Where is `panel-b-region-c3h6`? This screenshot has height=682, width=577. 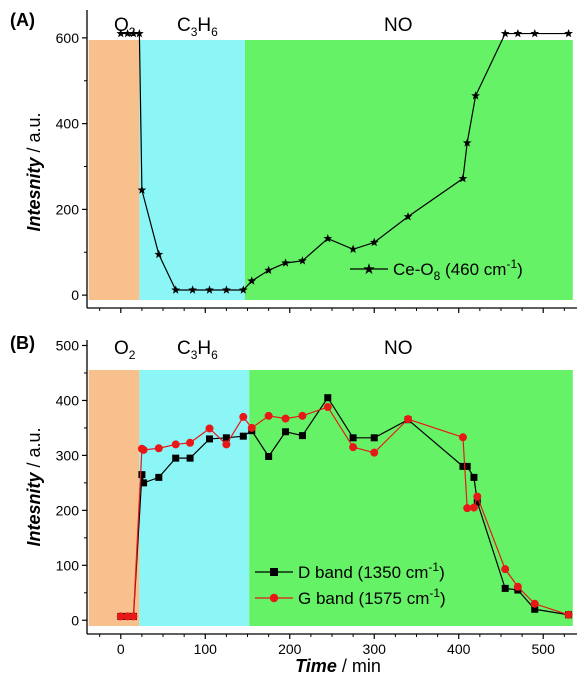
panel-b-region-c3h6 is located at coordinates (194, 498).